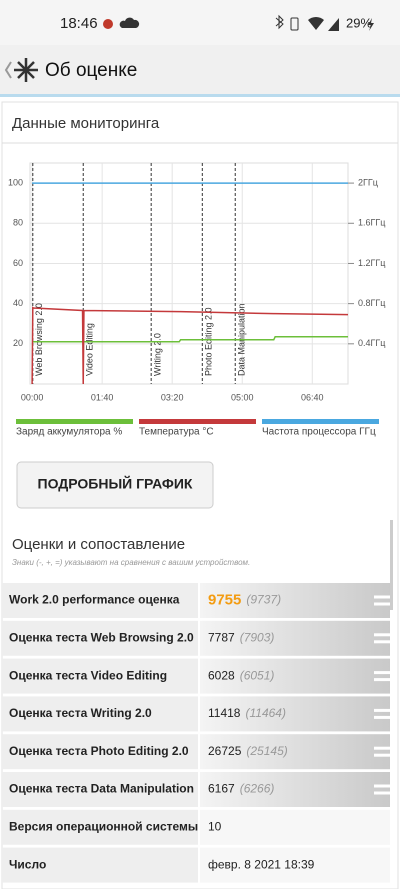  Describe the element at coordinates (242, 397) in the screenshot. I see `x-tick-label: 05:00` at that location.